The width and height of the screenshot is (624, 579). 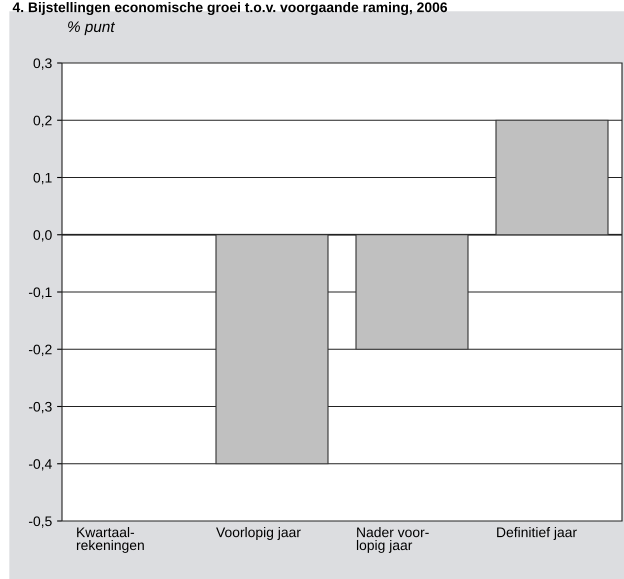 What do you see at coordinates (43, 64) in the screenshot?
I see `y-tick-label: 0,3` at bounding box center [43, 64].